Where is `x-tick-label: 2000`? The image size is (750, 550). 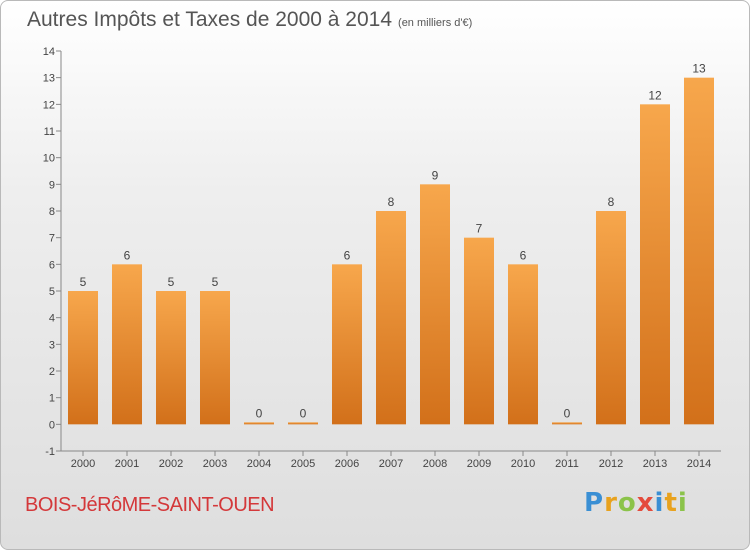 x-tick-label: 2000 is located at coordinates (83, 464).